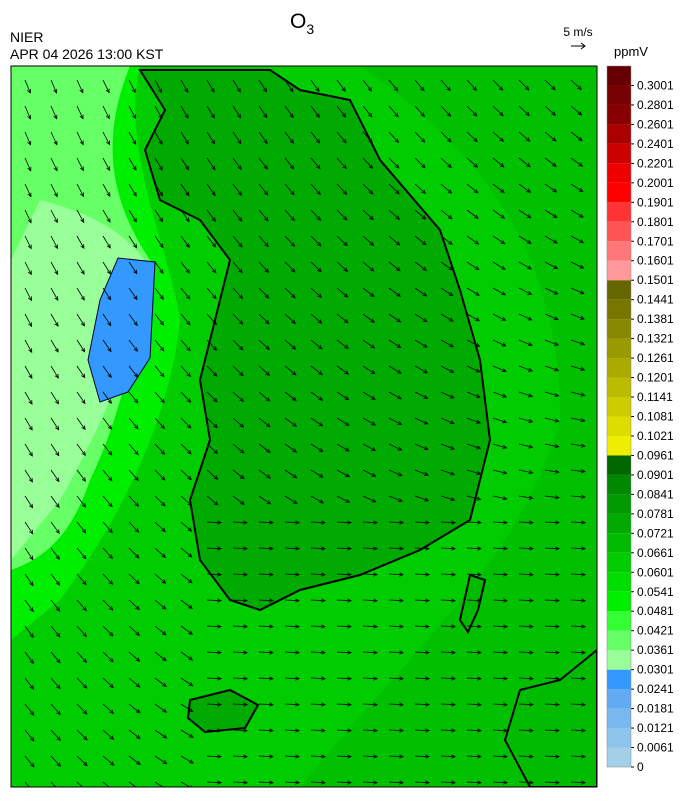 This screenshot has width=692, height=803. Describe the element at coordinates (87, 54) in the screenshot. I see `timestamp: APR 04 2026 13:00 KST` at that location.